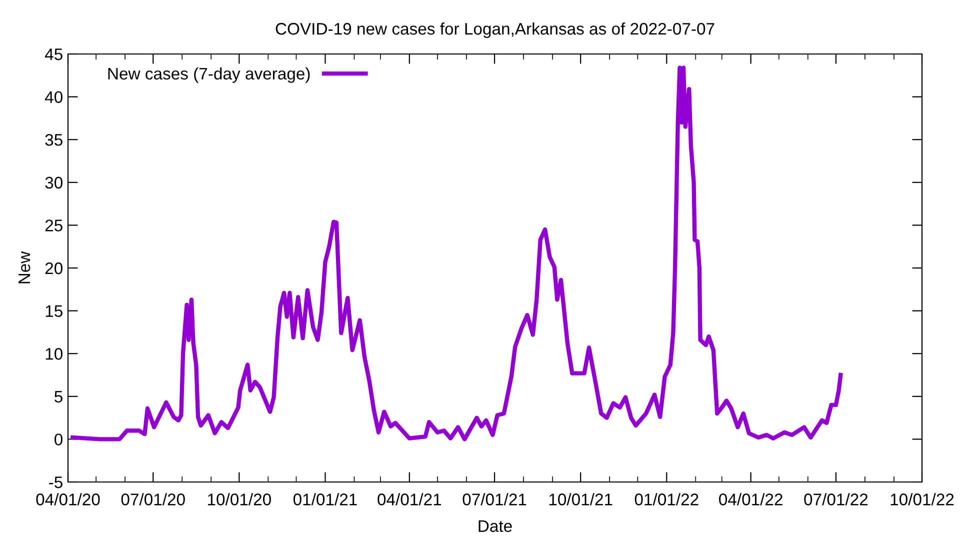 This screenshot has width=960, height=540. What do you see at coordinates (53, 54) in the screenshot?
I see `y-tick-label: 45` at bounding box center [53, 54].